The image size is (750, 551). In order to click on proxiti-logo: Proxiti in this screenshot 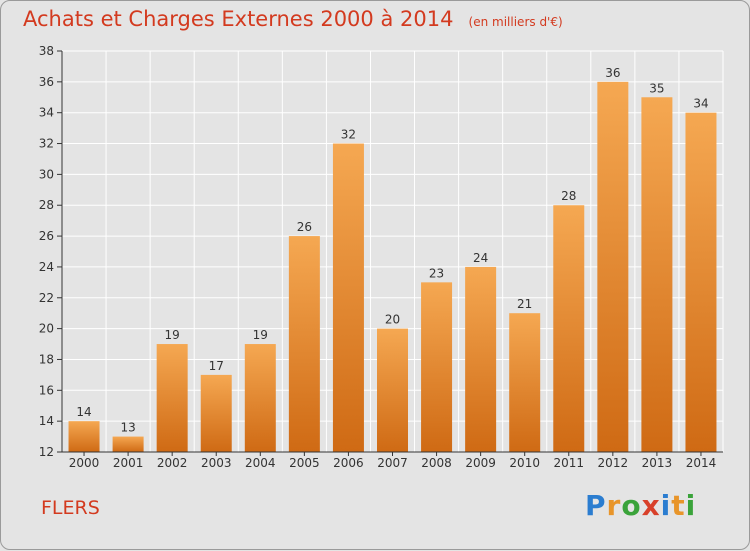, I will do `click(640, 505)`.